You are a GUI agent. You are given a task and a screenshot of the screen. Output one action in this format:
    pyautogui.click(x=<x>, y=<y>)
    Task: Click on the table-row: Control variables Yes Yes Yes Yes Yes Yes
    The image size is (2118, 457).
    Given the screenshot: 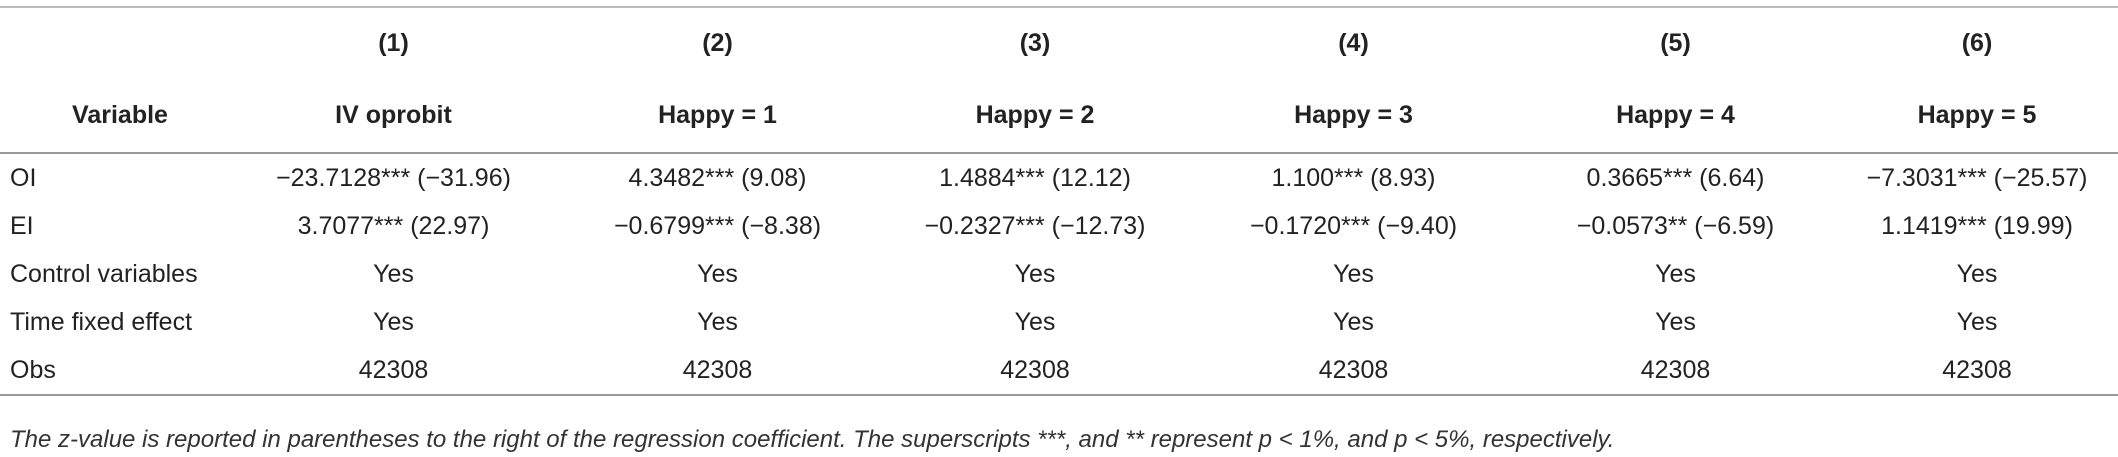 What is the action you would take?
    pyautogui.click(x=1059, y=274)
    